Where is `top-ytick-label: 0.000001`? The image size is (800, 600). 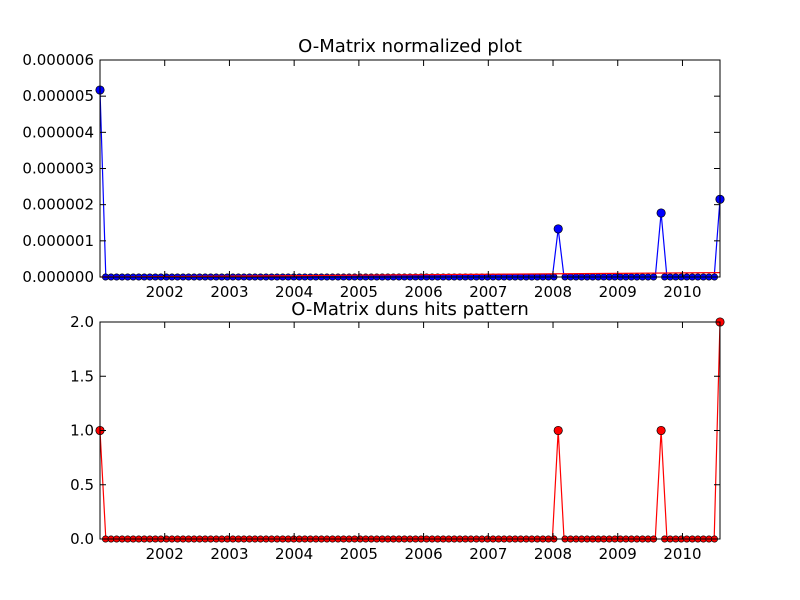
top-ytick-label: 0.000001 is located at coordinates (58, 241).